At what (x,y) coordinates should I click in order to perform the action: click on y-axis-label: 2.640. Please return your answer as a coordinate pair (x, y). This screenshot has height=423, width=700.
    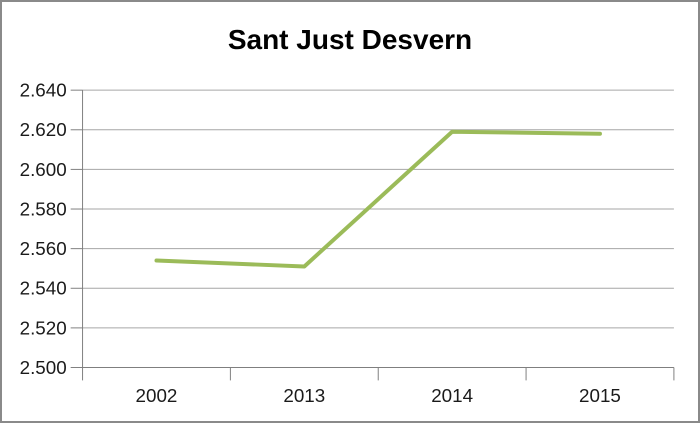
    Looking at the image, I should click on (43, 90).